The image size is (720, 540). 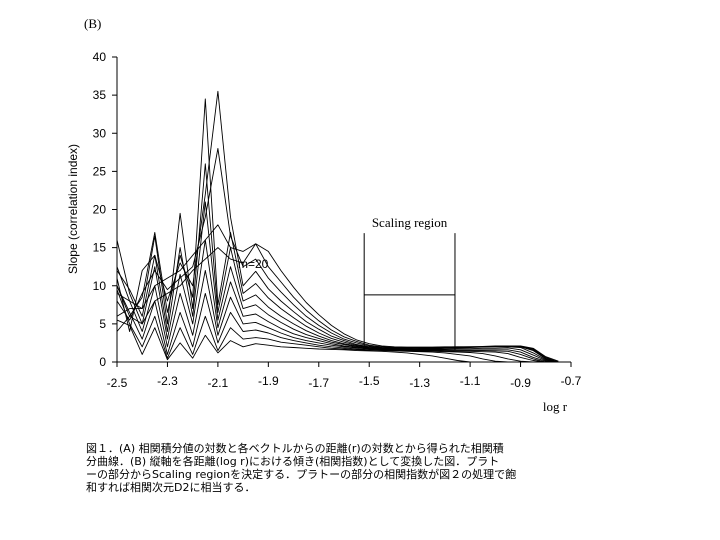 I want to click on y-tick-label: 10, so click(x=100, y=286).